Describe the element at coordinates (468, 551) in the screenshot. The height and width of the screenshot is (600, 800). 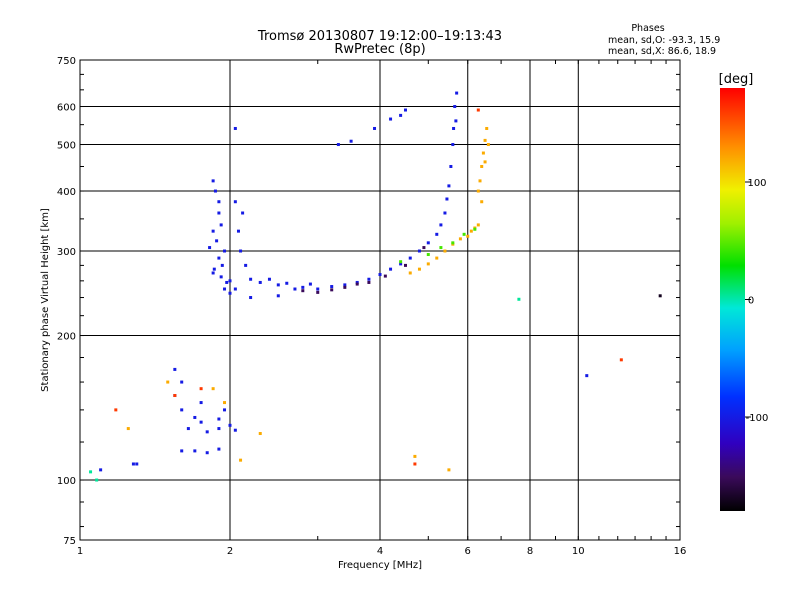
I see `x-tick-label: 6` at that location.